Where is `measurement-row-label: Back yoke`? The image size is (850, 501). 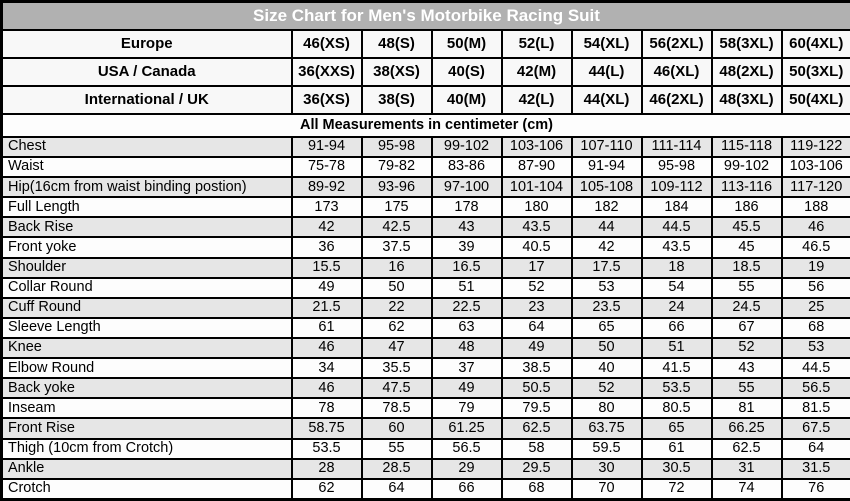
measurement-row-label: Back yoke is located at coordinates (146, 388).